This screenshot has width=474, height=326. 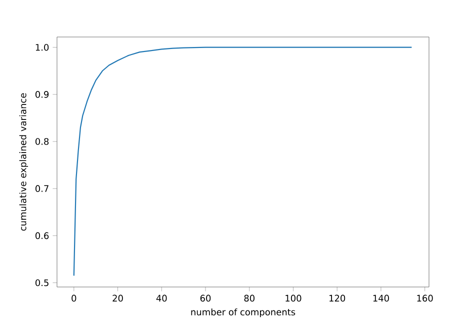 What do you see at coordinates (294, 298) in the screenshot?
I see `x-tick-label: 100` at bounding box center [294, 298].